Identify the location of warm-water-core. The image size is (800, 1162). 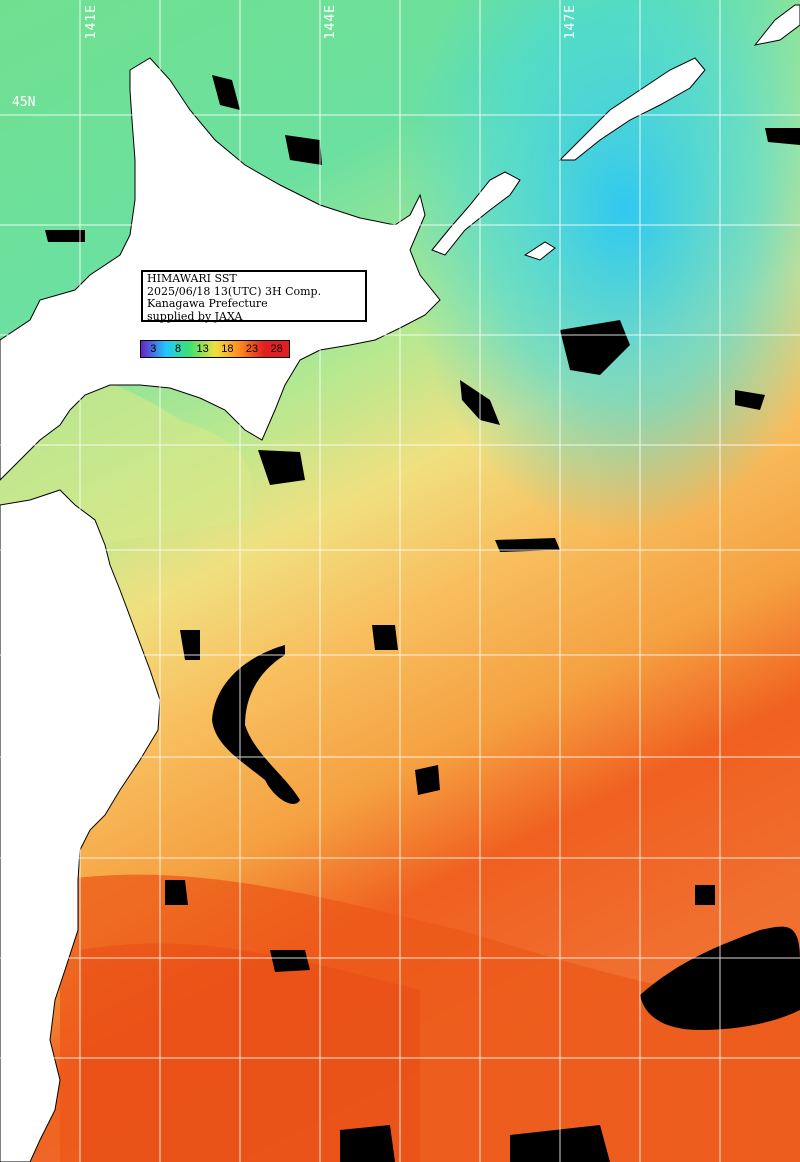
(250, 1052).